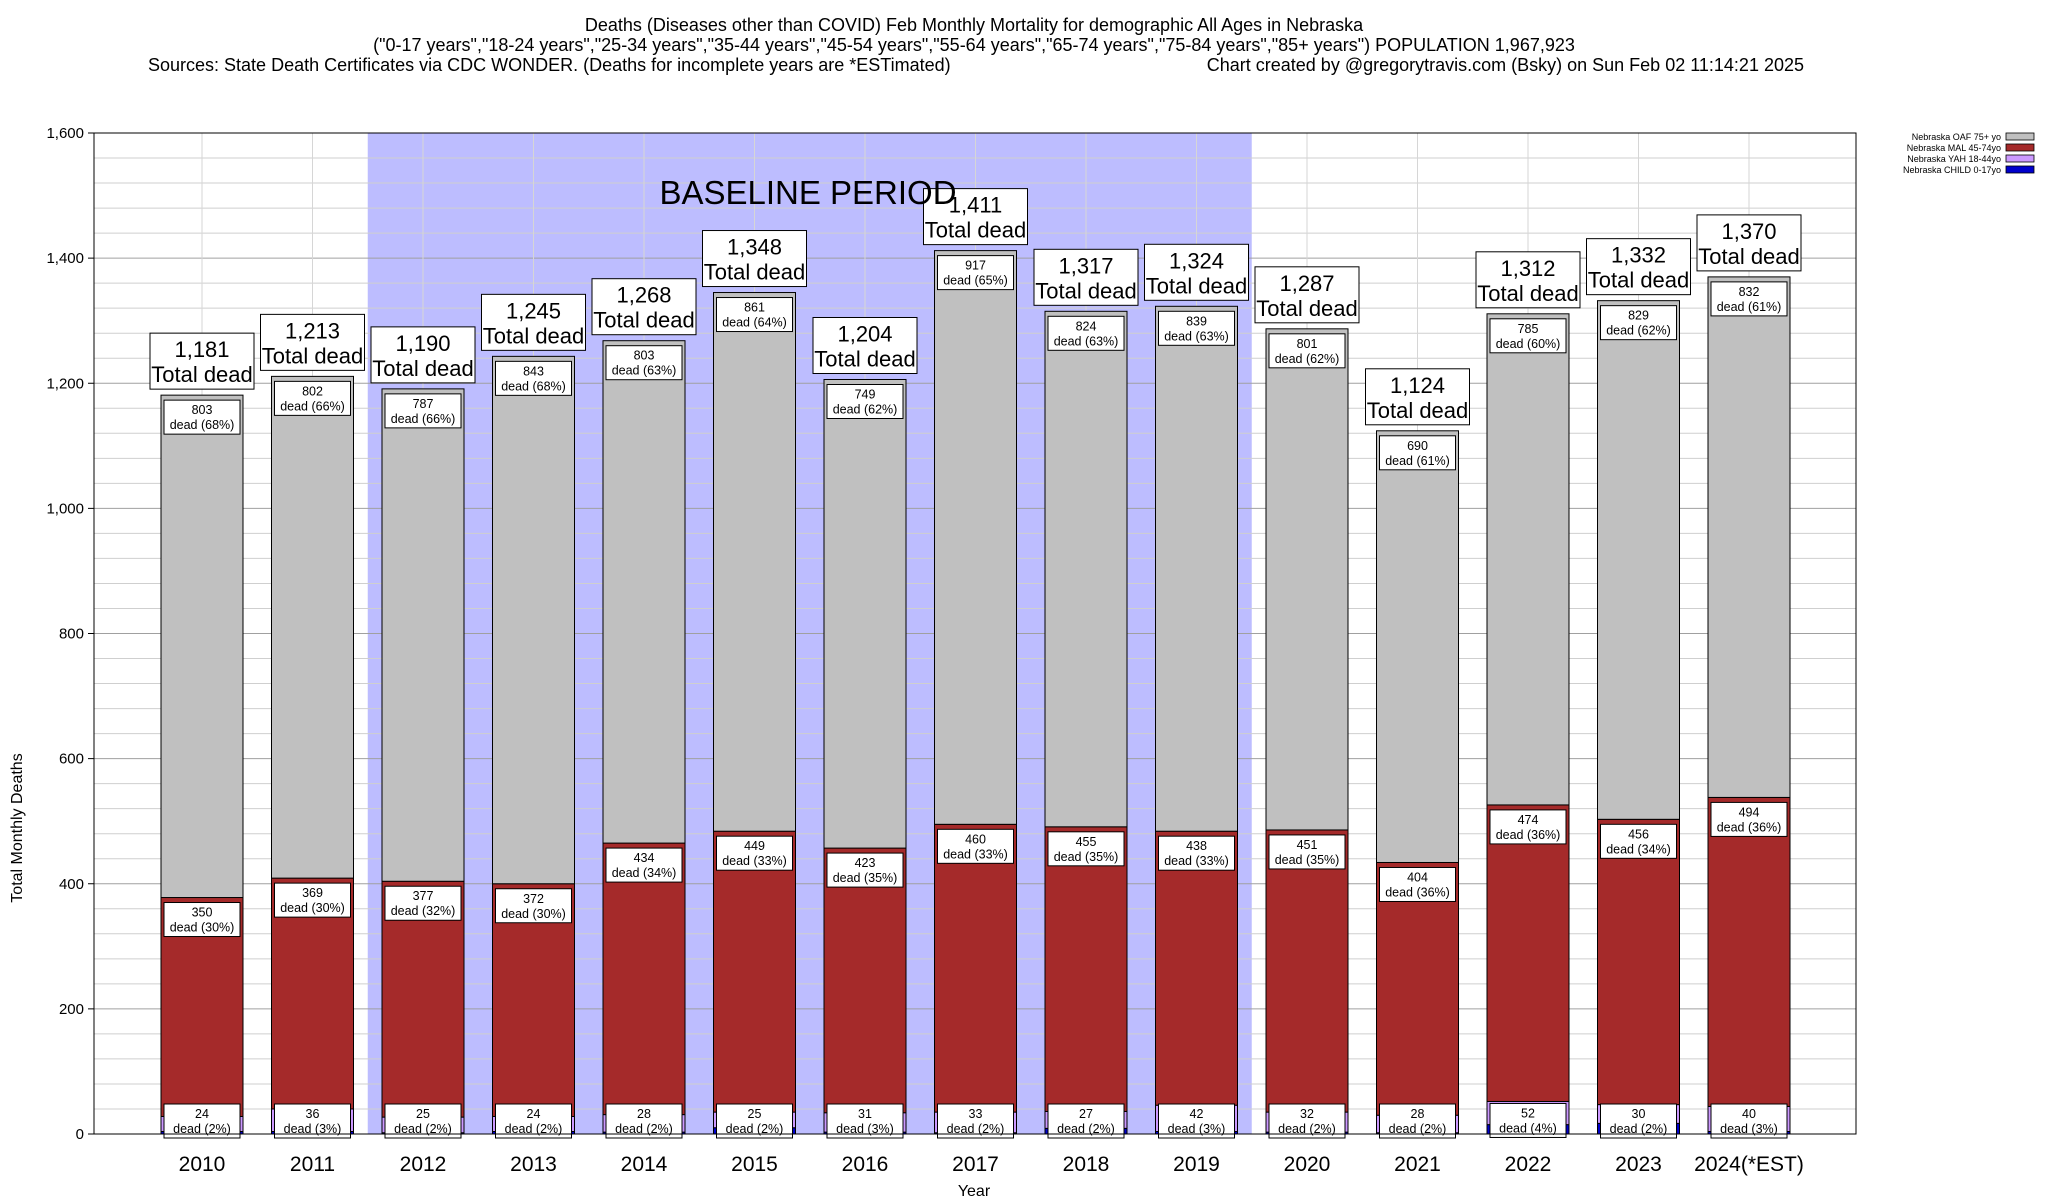 This screenshot has width=2048, height=1200. I want to click on segment-value-label-yah: 36, so click(313, 1114).